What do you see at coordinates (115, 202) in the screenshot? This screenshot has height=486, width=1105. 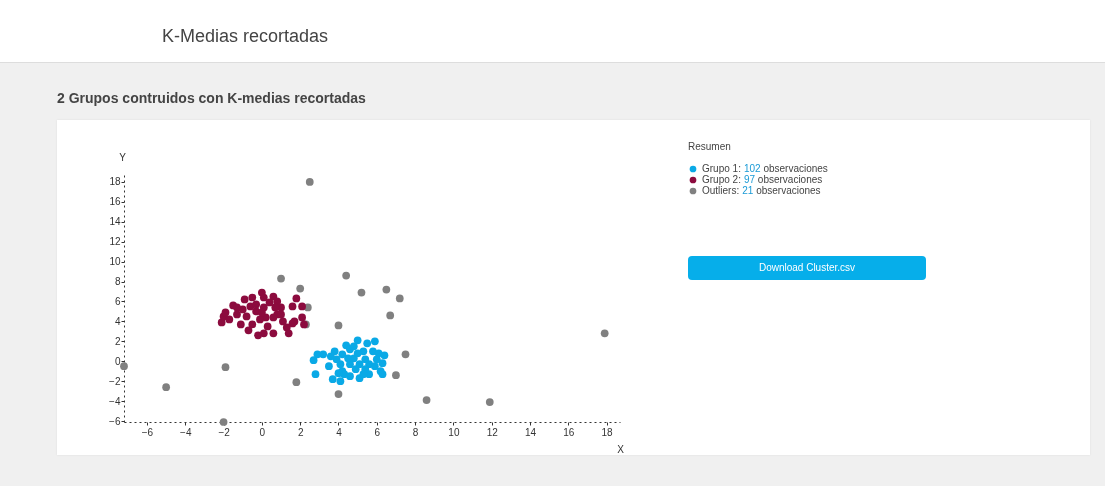 I see `y-tick-label: 16` at bounding box center [115, 202].